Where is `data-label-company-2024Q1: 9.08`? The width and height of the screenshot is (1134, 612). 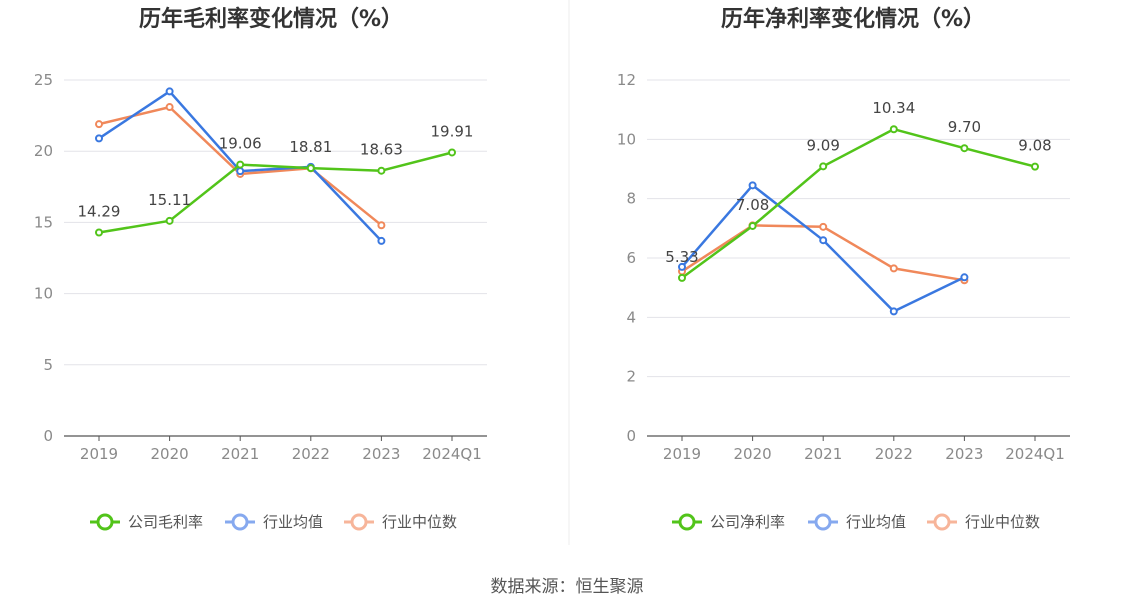
data-label-company-2024Q1: 9.08 is located at coordinates (1034, 146).